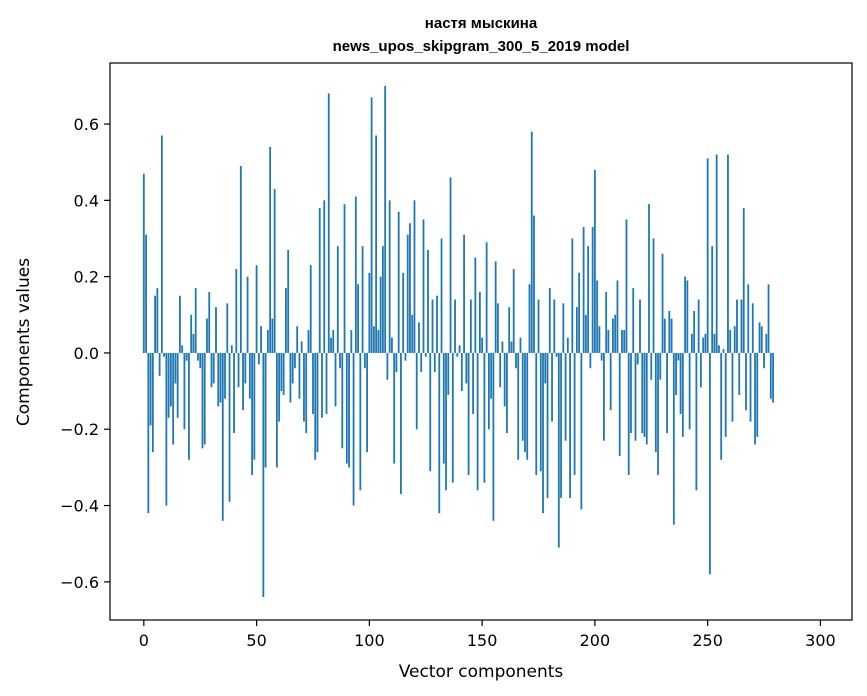  What do you see at coordinates (86, 200) in the screenshot?
I see `y-tick-label-5: 0.4` at bounding box center [86, 200].